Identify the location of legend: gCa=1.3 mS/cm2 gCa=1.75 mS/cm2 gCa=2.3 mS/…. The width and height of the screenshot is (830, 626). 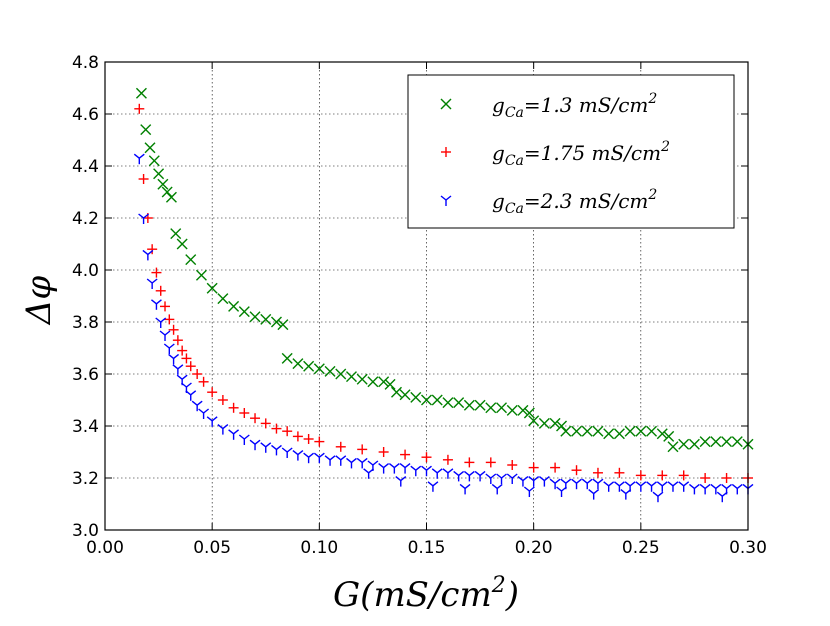
(571, 151).